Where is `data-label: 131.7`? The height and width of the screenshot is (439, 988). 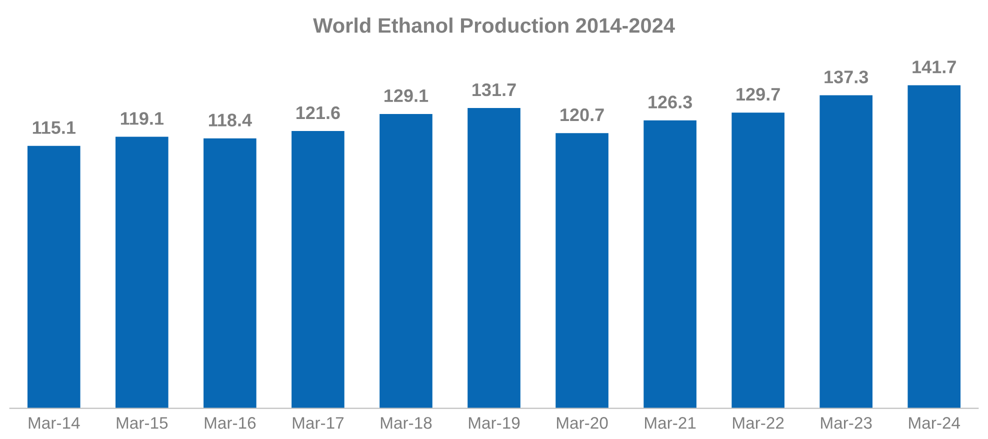
data-label: 131.7 is located at coordinates (494, 89).